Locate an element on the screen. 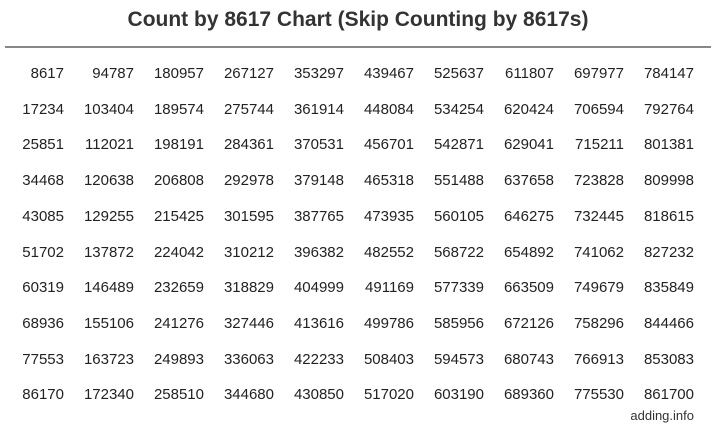  table-cell: 827232 is located at coordinates (668, 252).